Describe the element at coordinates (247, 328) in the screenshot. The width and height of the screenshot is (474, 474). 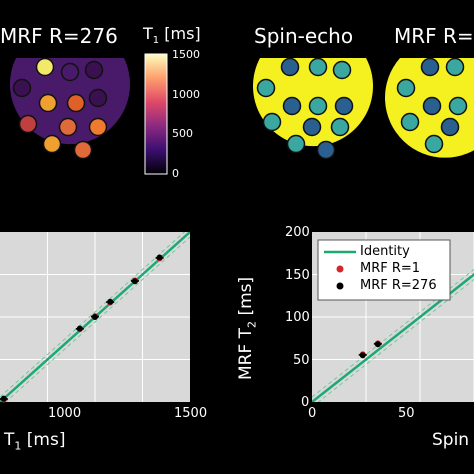
I see `y-axis-label: MRF T2 [ms]` at that location.